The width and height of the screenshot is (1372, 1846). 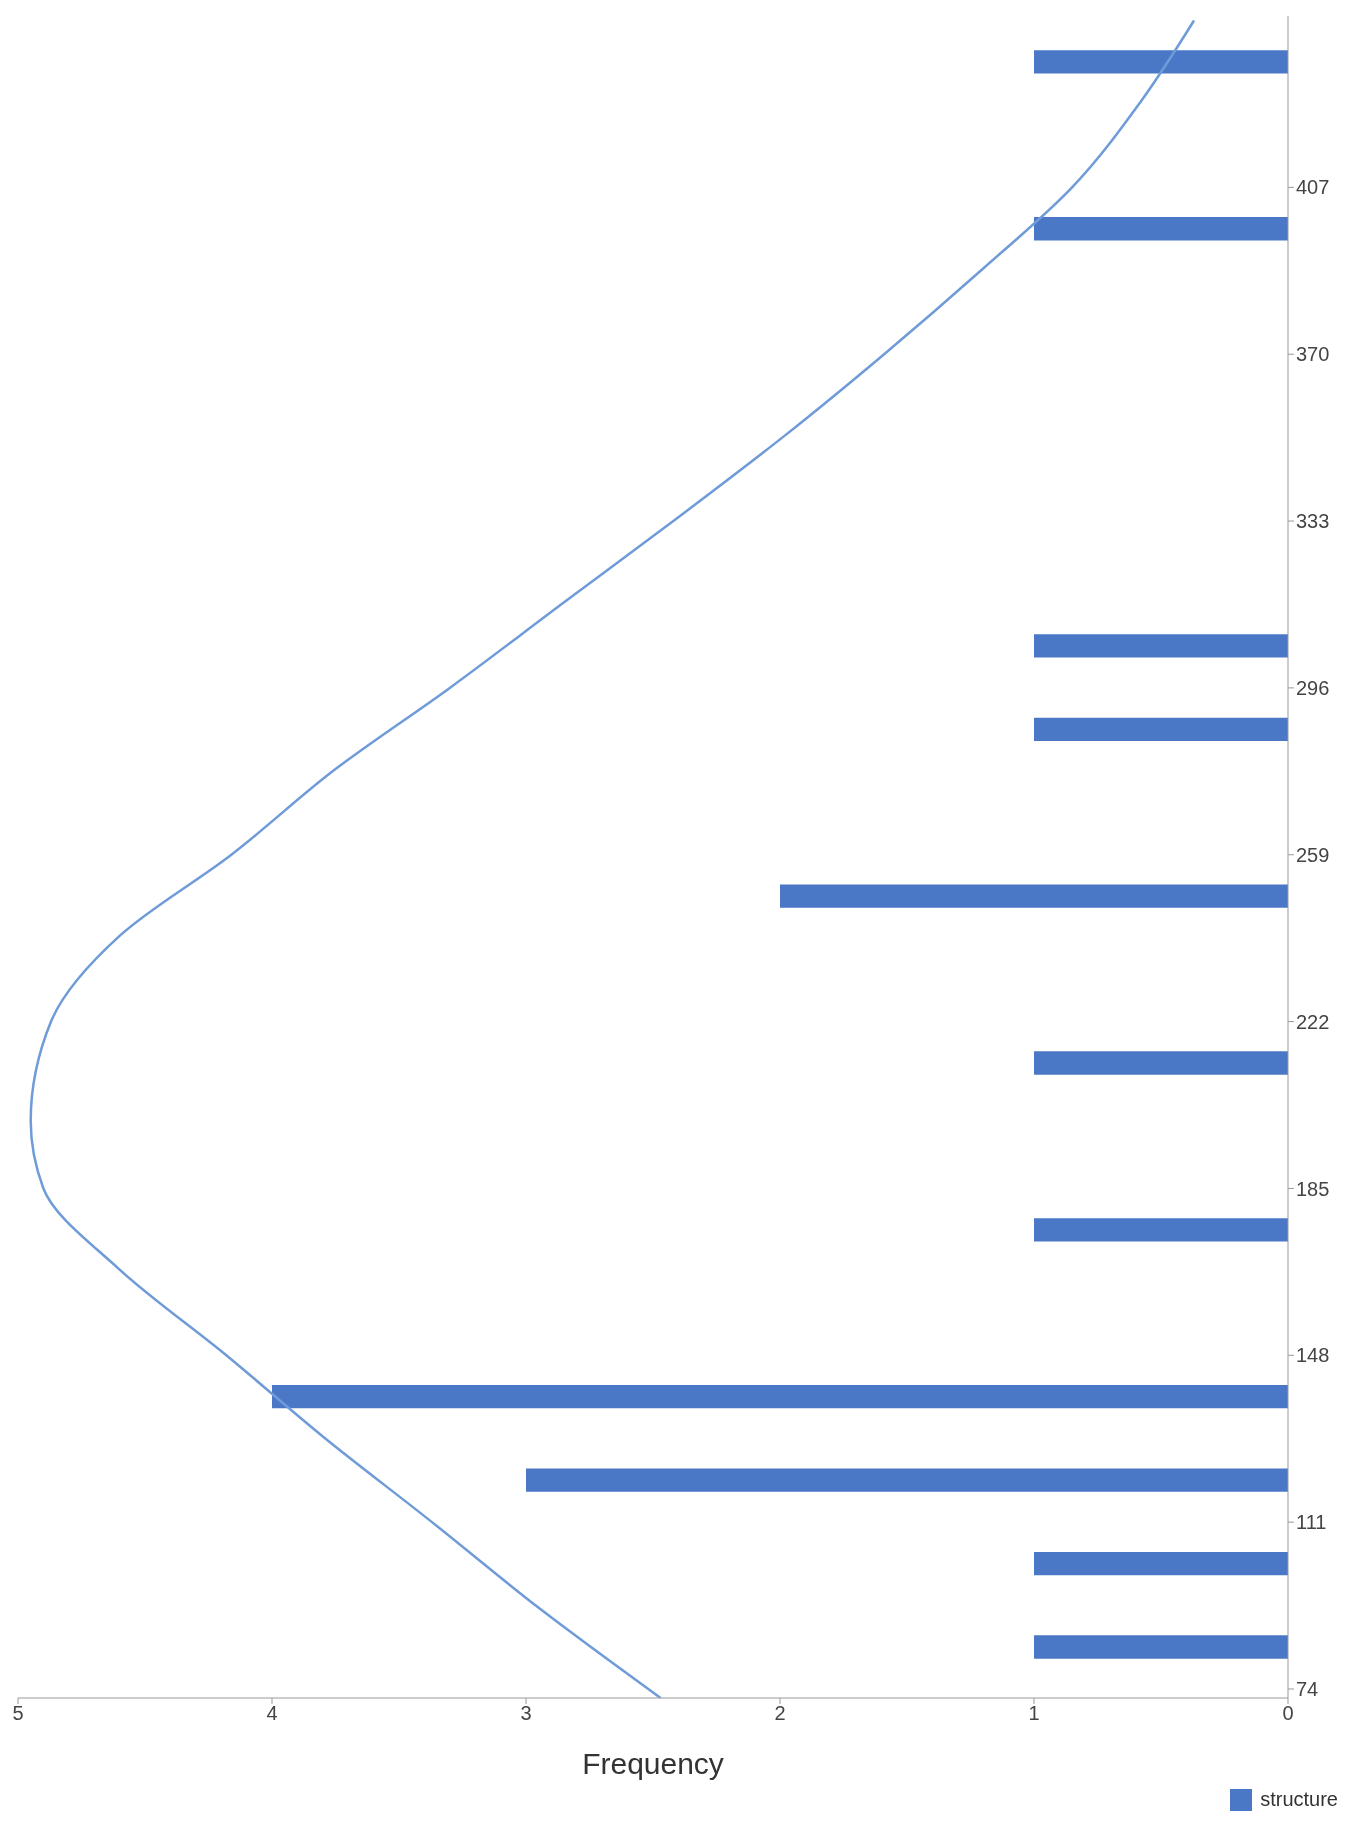 What do you see at coordinates (1313, 354) in the screenshot?
I see `y-tick-label: 370` at bounding box center [1313, 354].